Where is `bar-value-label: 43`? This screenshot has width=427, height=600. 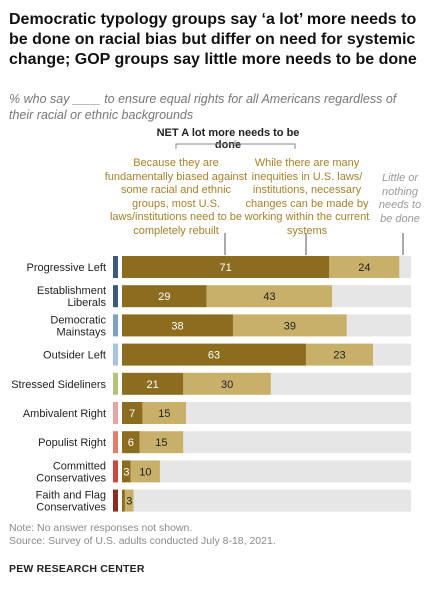 bar-value-label: 43 is located at coordinates (269, 297).